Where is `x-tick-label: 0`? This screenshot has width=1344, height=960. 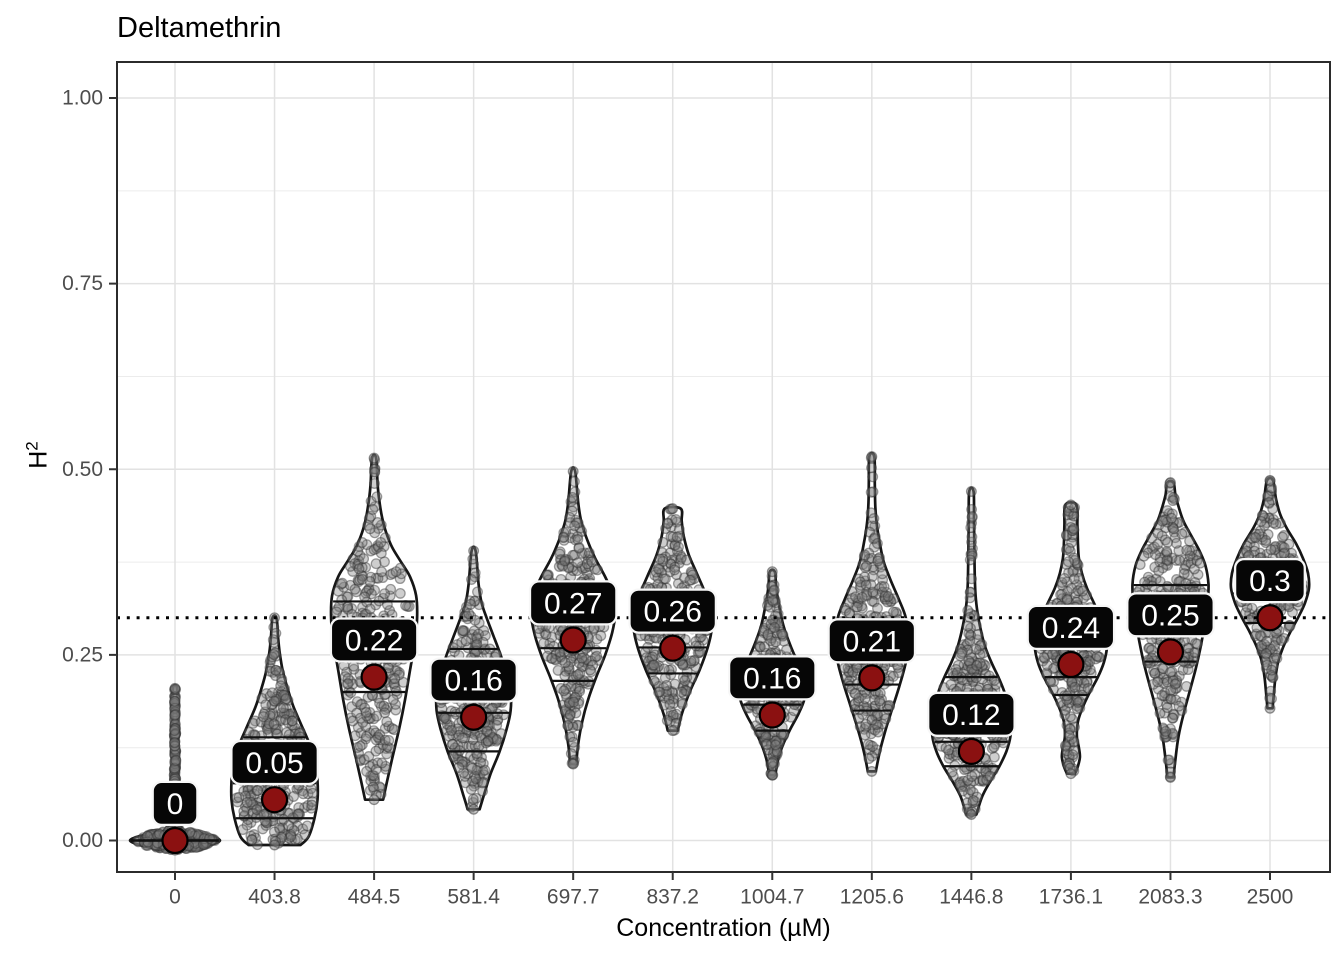 x-tick-label: 0 is located at coordinates (175, 897).